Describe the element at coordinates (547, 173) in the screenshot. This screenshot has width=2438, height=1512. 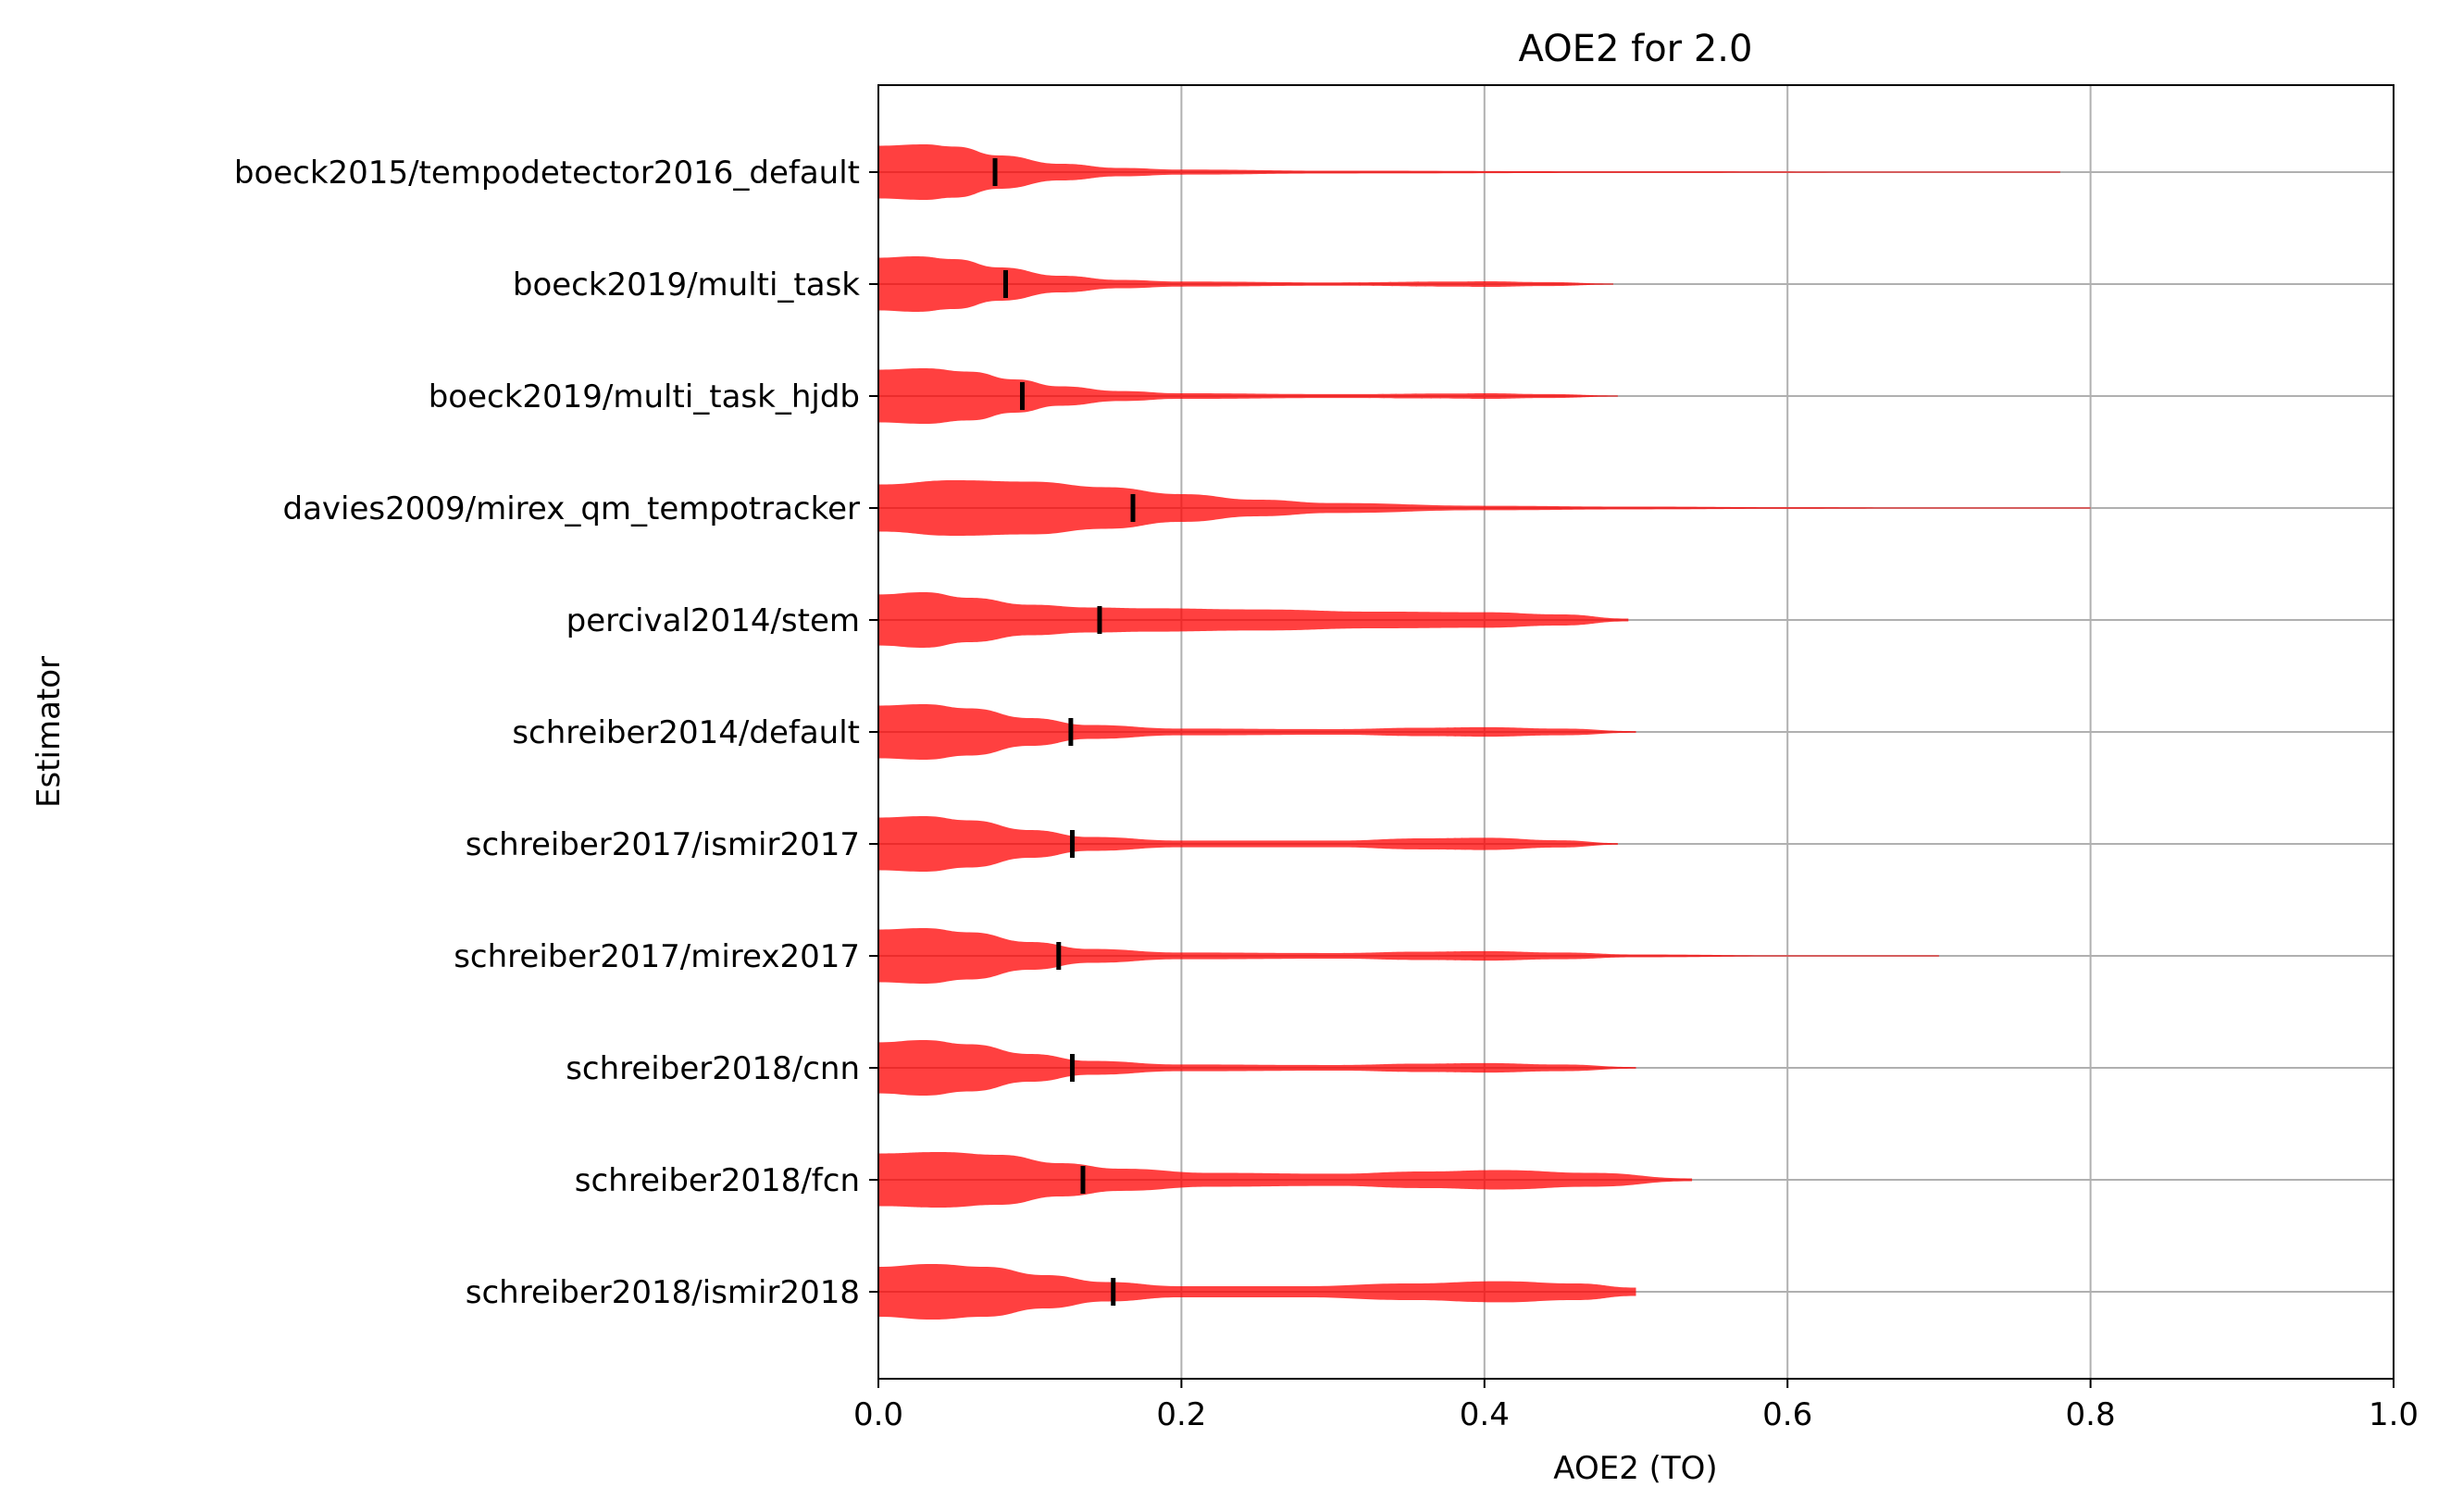
I see `y-tick-label: boeck2015/tempodetector2016_default` at that location.